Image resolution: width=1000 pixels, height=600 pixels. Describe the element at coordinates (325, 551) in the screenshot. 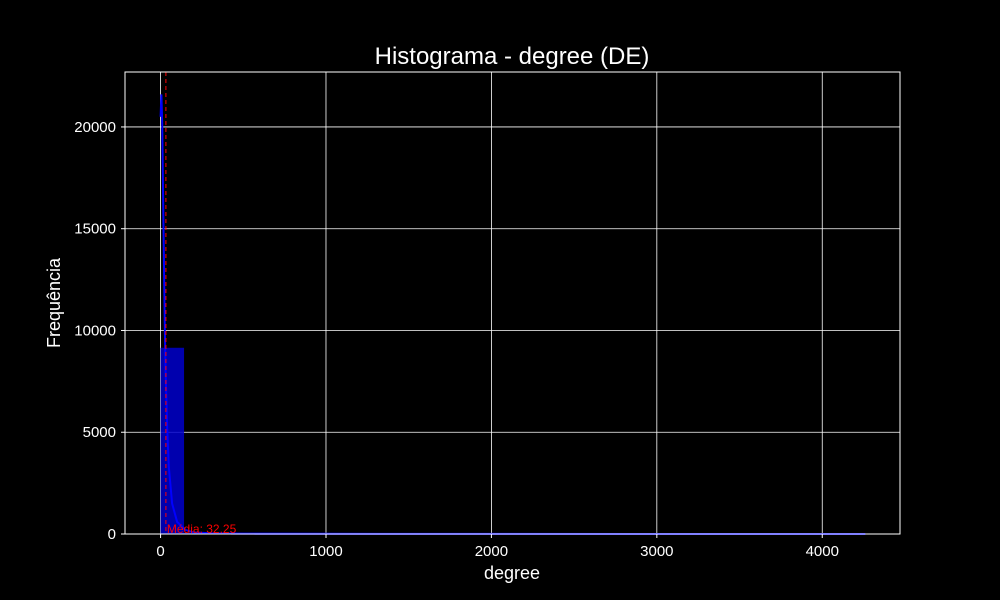

I see `x-tick-label: 1000` at that location.